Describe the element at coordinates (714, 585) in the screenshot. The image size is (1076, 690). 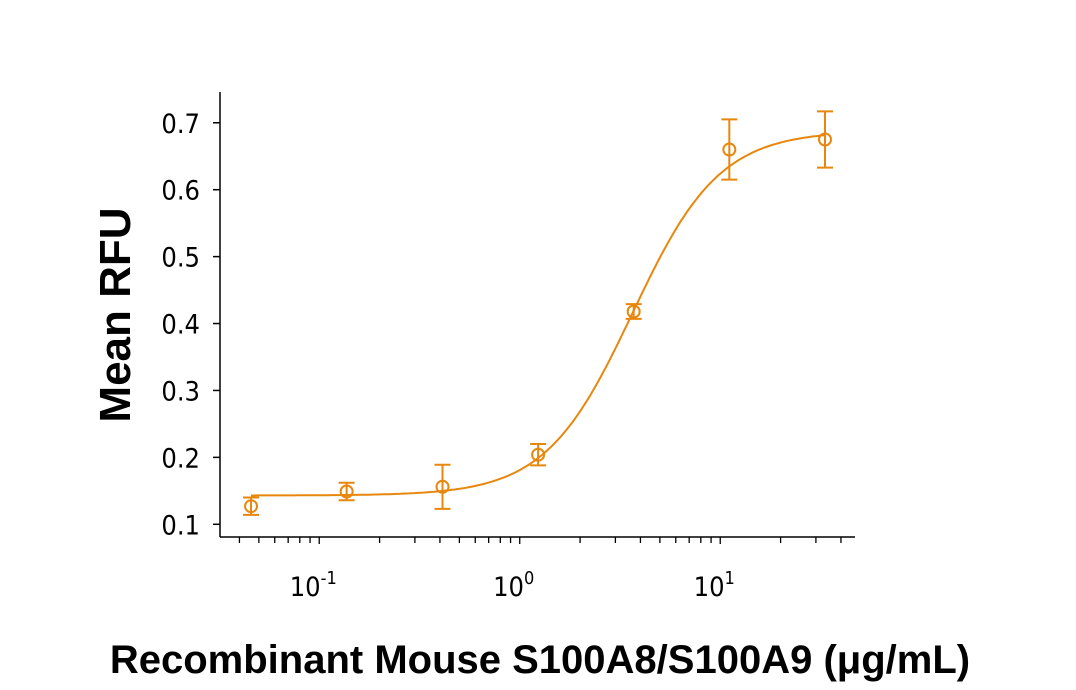
I see `x-tick-label: 10¹` at that location.